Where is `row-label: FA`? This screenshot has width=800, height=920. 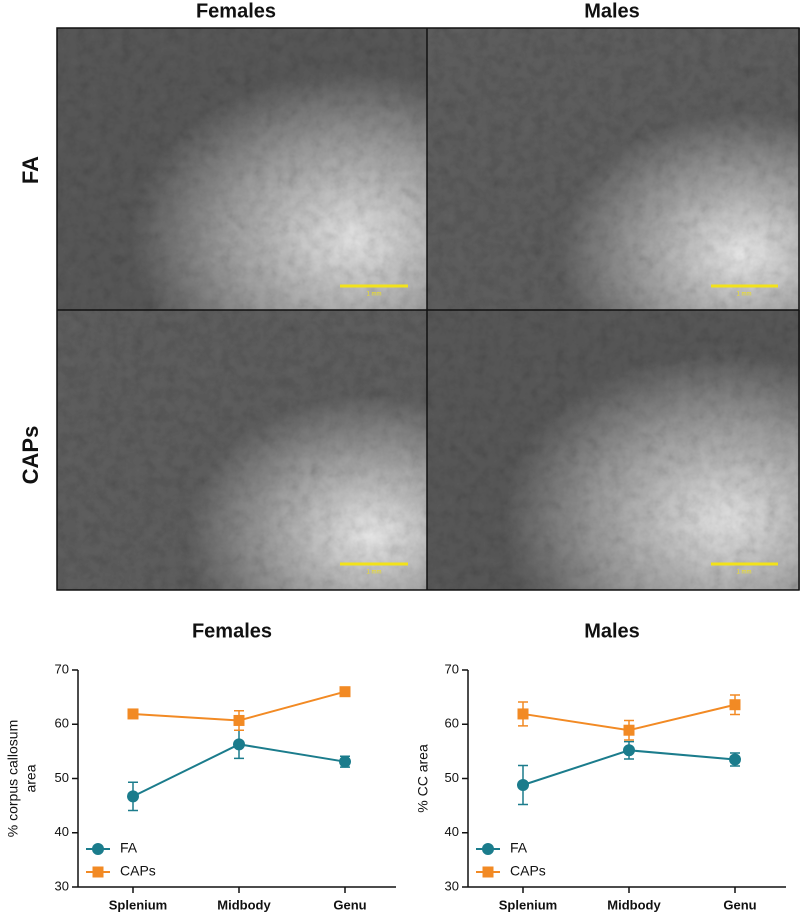 row-label: FA is located at coordinates (30, 170).